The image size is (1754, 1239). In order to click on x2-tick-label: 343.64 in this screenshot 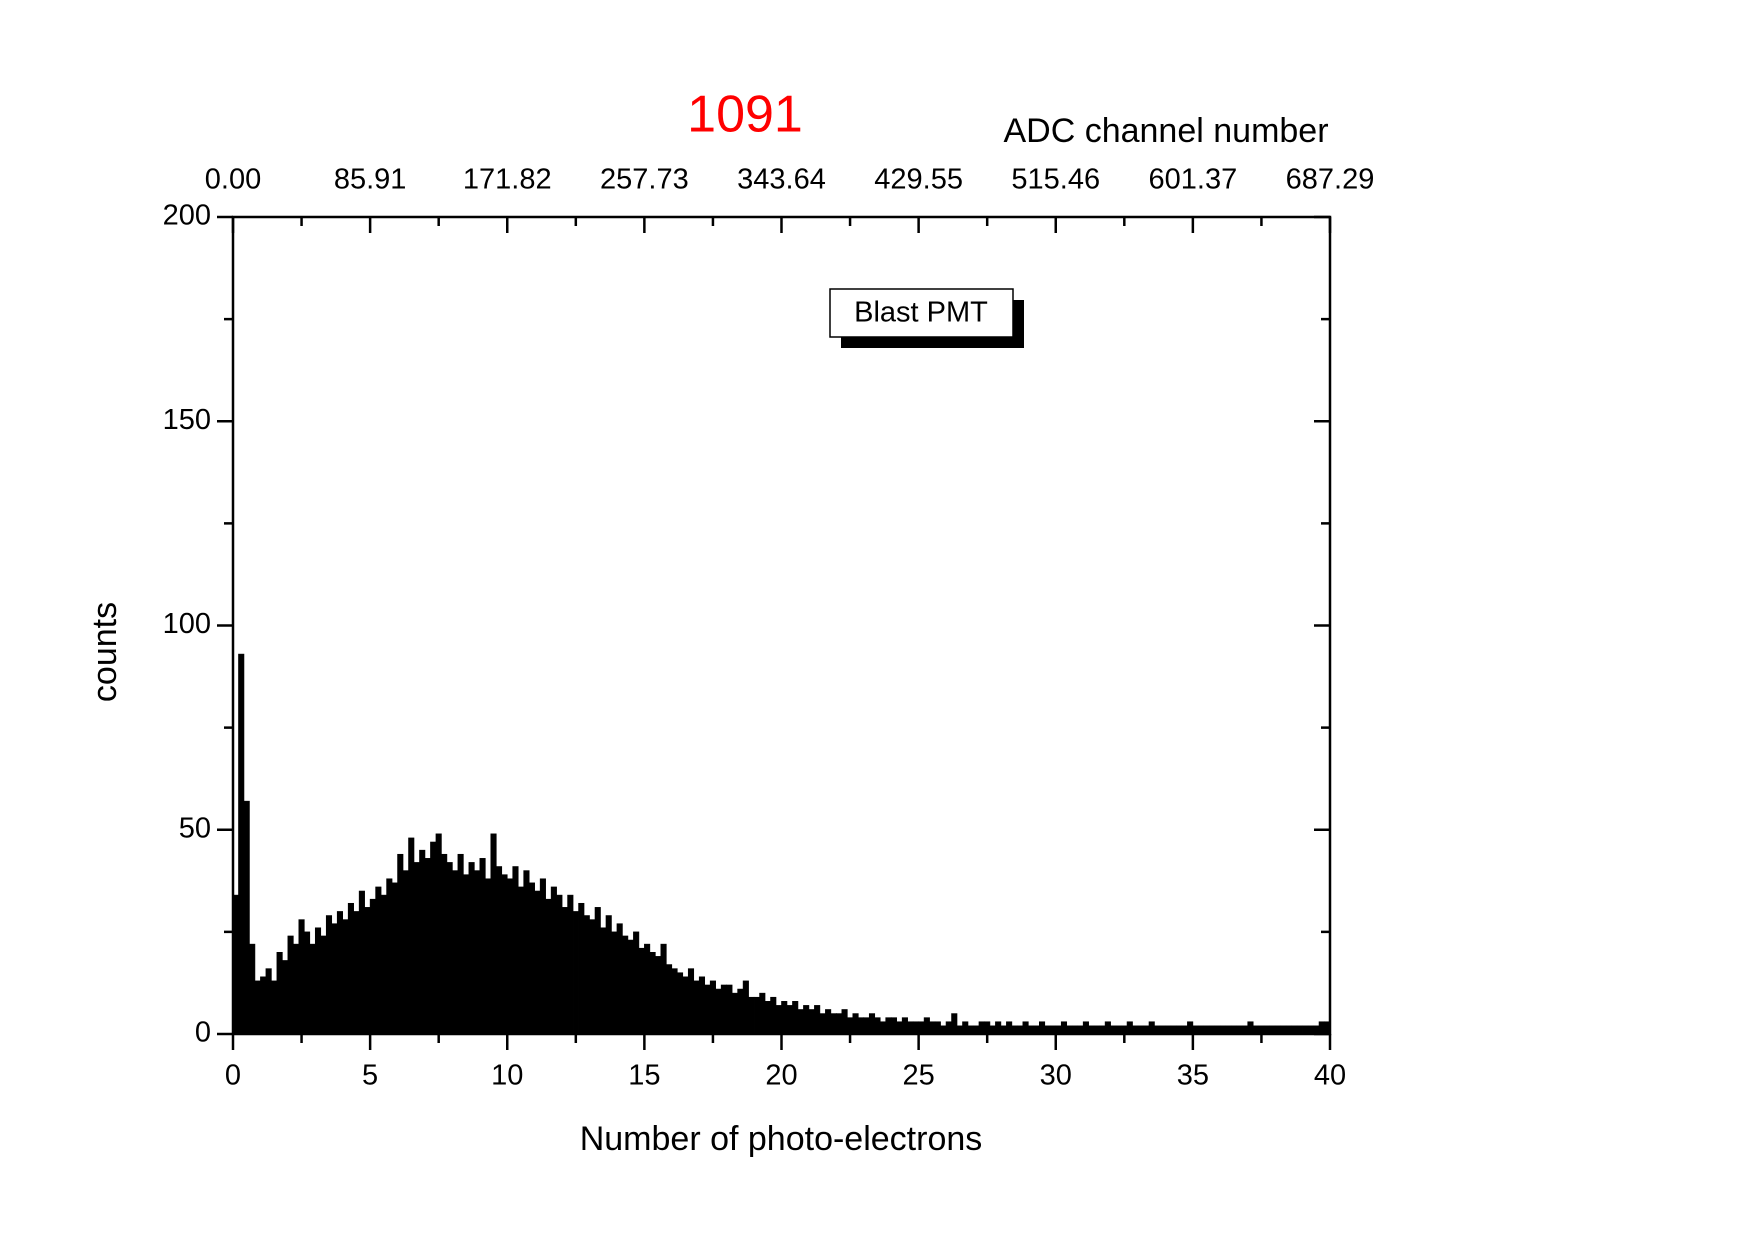, I will do `click(781, 180)`.